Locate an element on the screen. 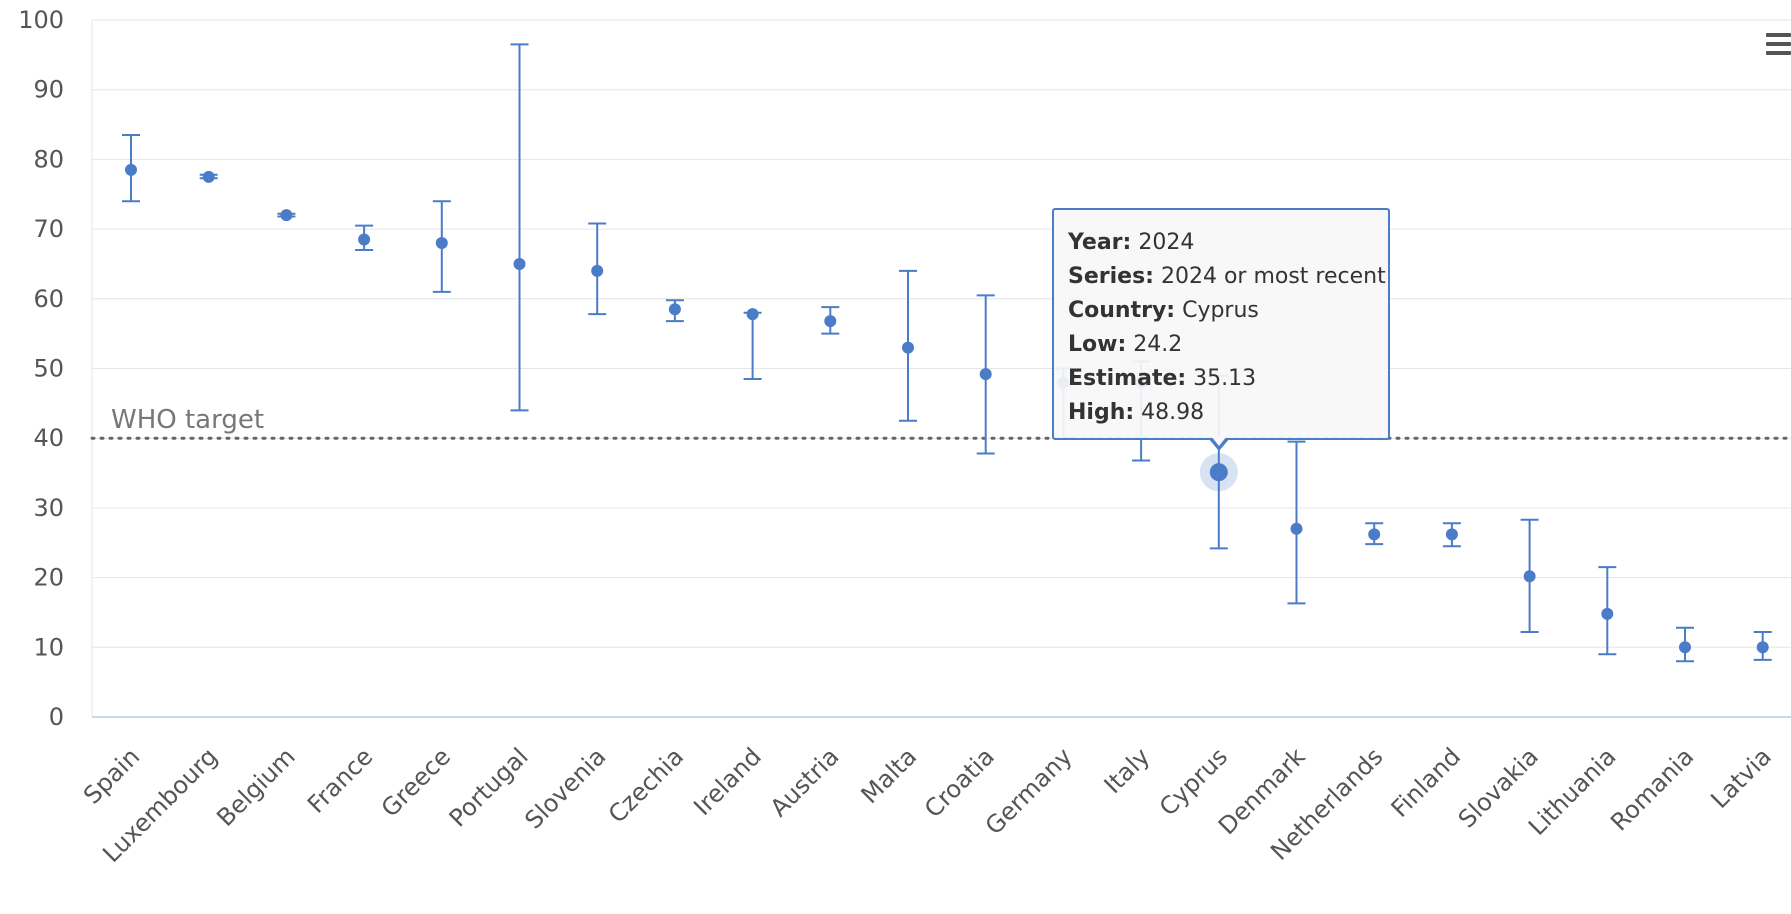 The width and height of the screenshot is (1791, 914). x-category-label: Ireland is located at coordinates (727, 781).